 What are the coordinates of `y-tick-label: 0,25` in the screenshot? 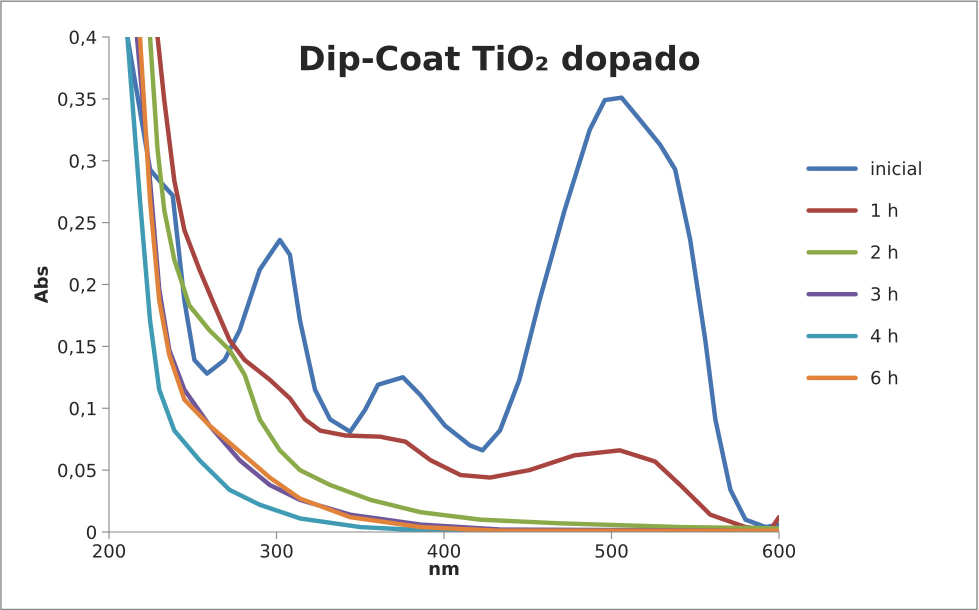 It's located at (77, 224).